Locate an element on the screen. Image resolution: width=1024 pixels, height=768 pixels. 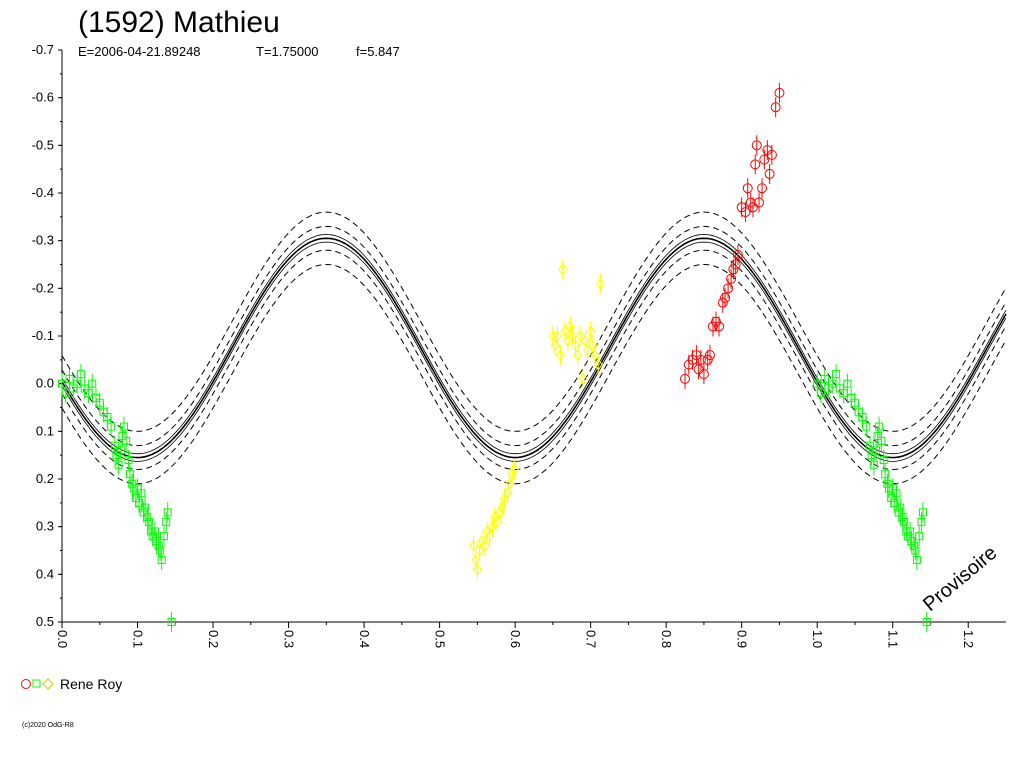
x-tick-label: 0.0 is located at coordinates (62, 639).